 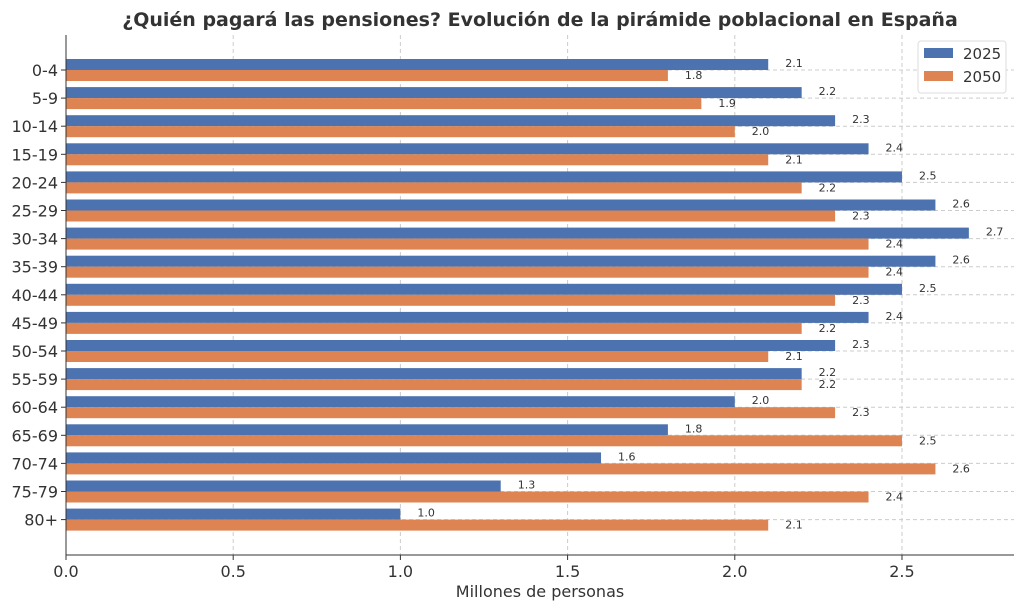 What do you see at coordinates (734, 571) in the screenshot?
I see `x-tick-label: 2.0` at bounding box center [734, 571].